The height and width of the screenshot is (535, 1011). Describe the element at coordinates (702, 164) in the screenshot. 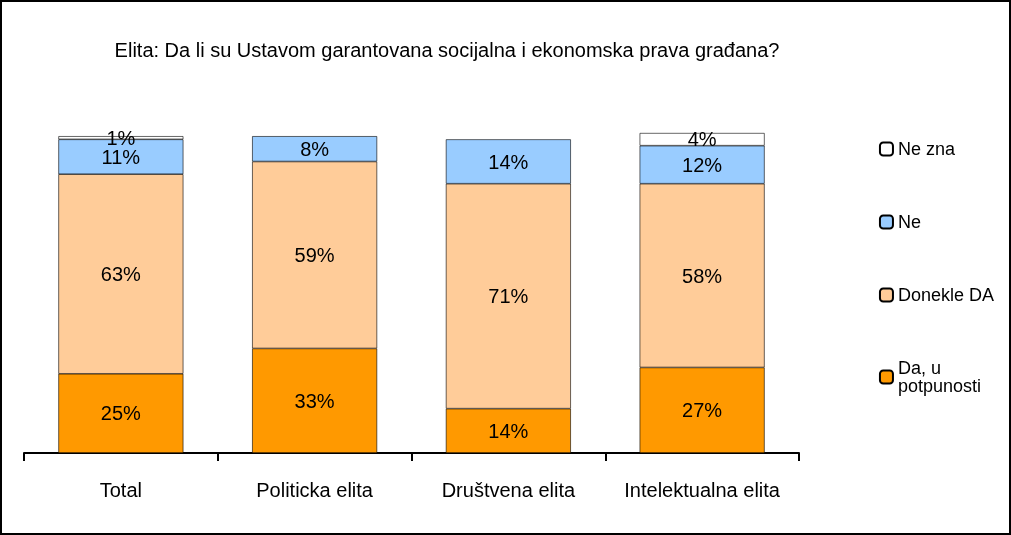

I see `data-label: 12%` at that location.